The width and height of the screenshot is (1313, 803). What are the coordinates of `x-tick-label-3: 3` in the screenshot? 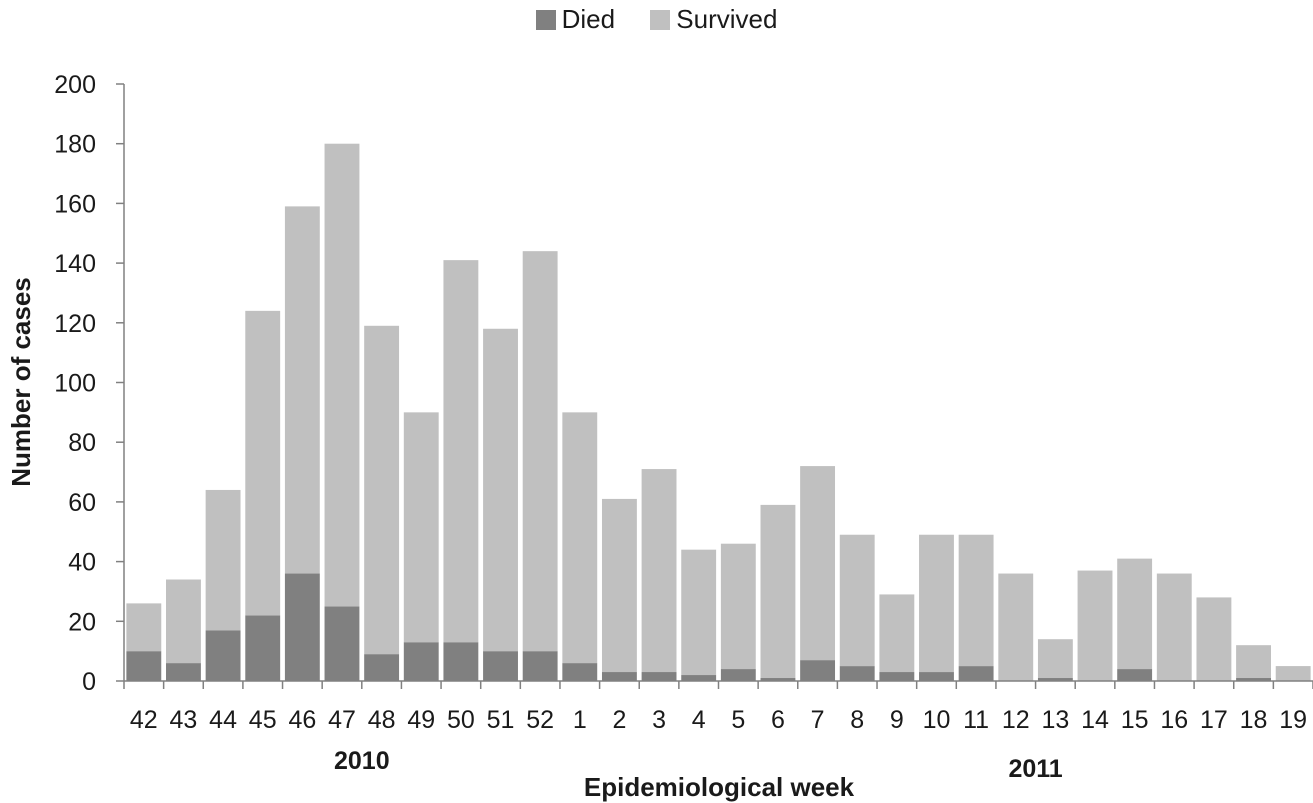 It's located at (659, 720).